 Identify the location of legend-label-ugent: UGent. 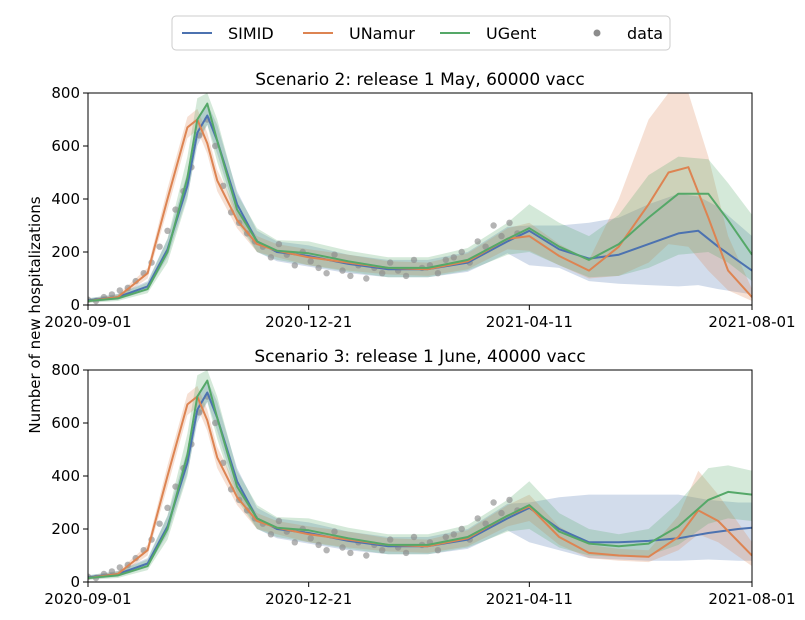
(511, 33).